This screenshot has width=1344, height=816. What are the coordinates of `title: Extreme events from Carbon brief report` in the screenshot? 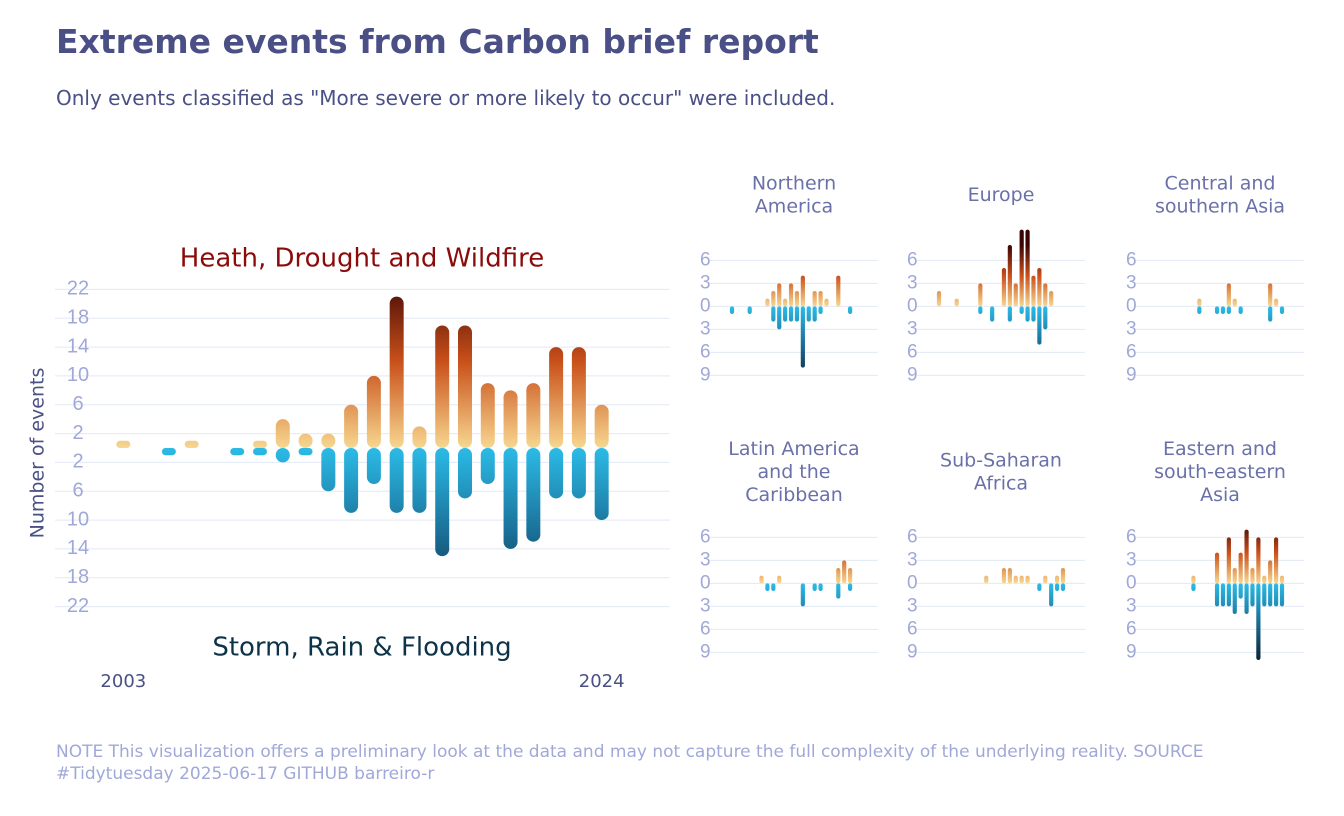 It's located at (437, 41).